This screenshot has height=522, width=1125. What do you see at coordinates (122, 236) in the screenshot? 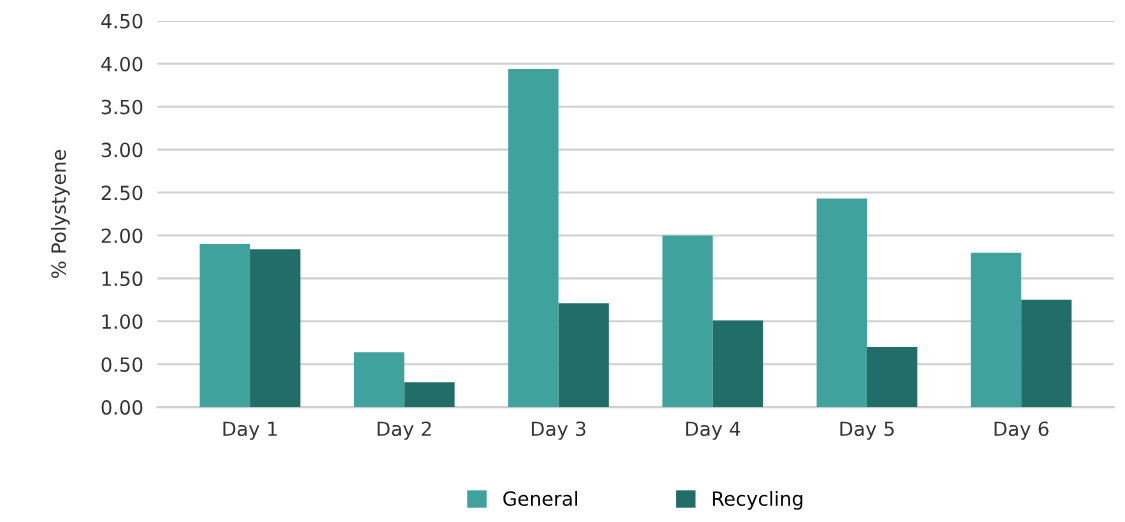
I see `y-tick-label: 2.00` at bounding box center [122, 236].